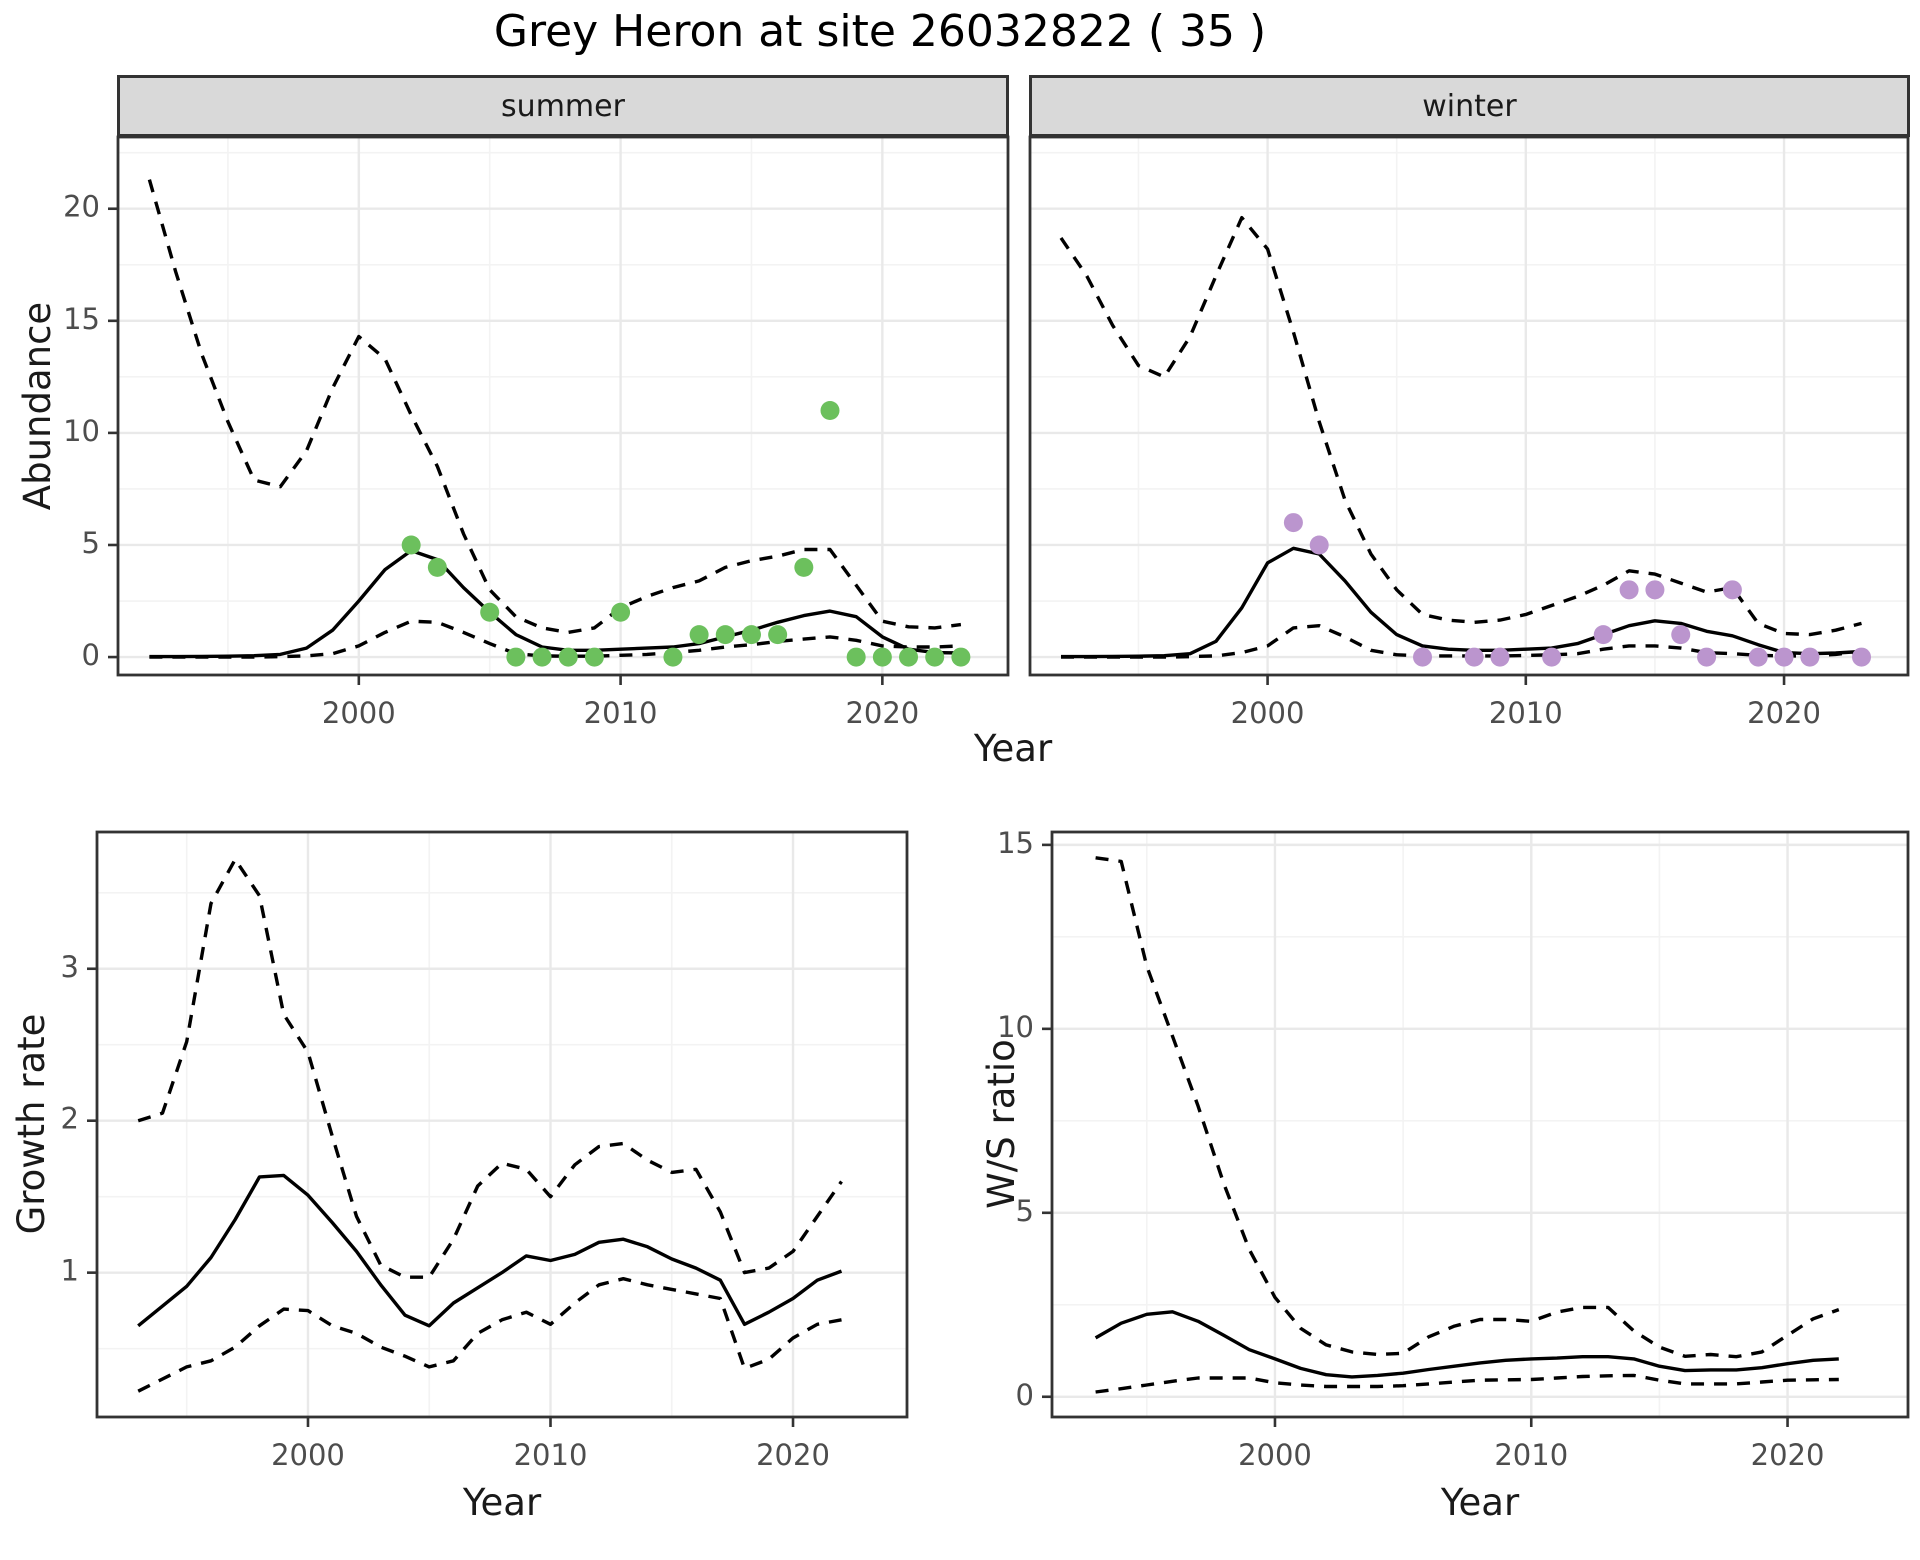 This screenshot has height=1560, width=1920. I want to click on facet-strip-summer: summer, so click(563, 106).